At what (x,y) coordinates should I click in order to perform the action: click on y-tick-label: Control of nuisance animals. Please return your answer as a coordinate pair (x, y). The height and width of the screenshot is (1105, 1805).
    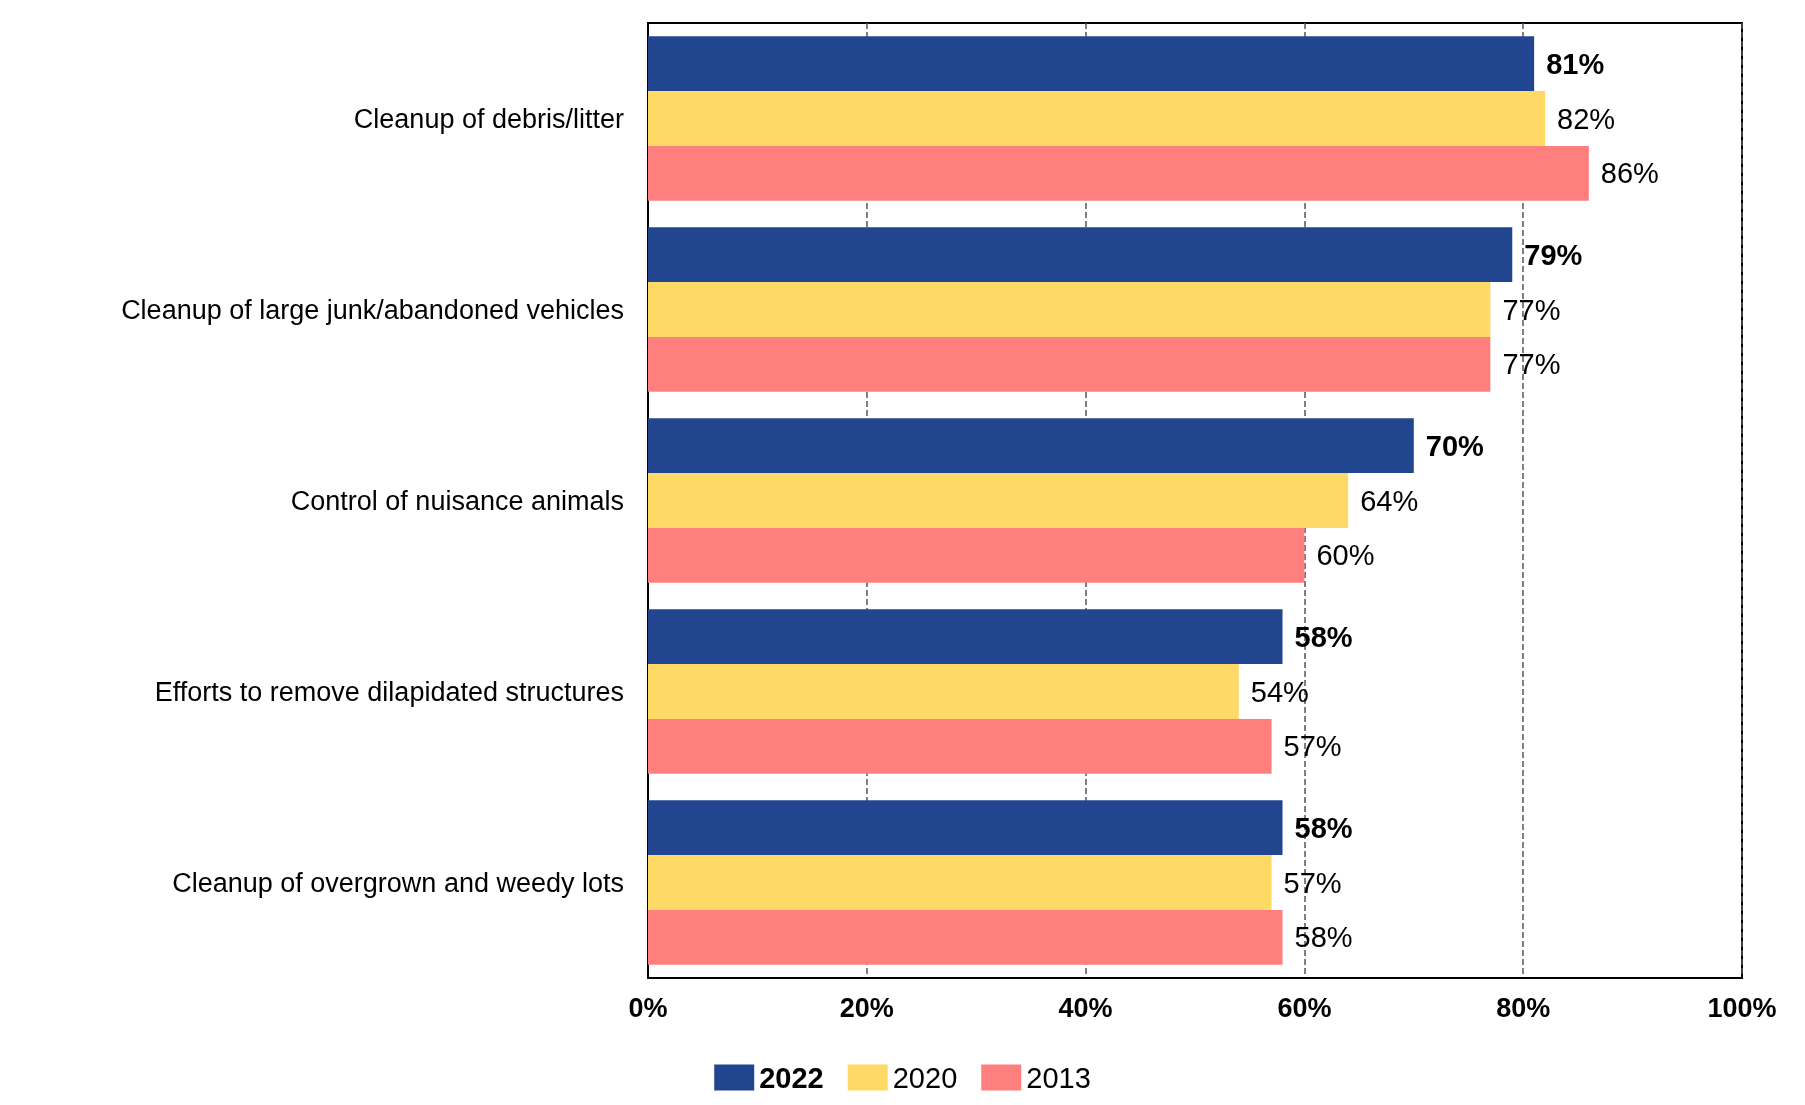
    Looking at the image, I should click on (457, 500).